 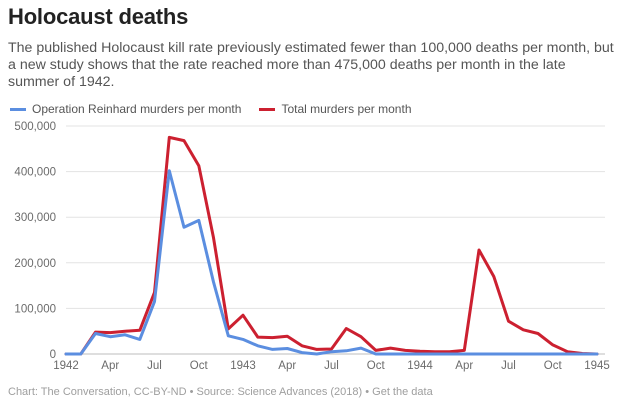 I want to click on y-tick-label: 0, so click(x=53, y=355).